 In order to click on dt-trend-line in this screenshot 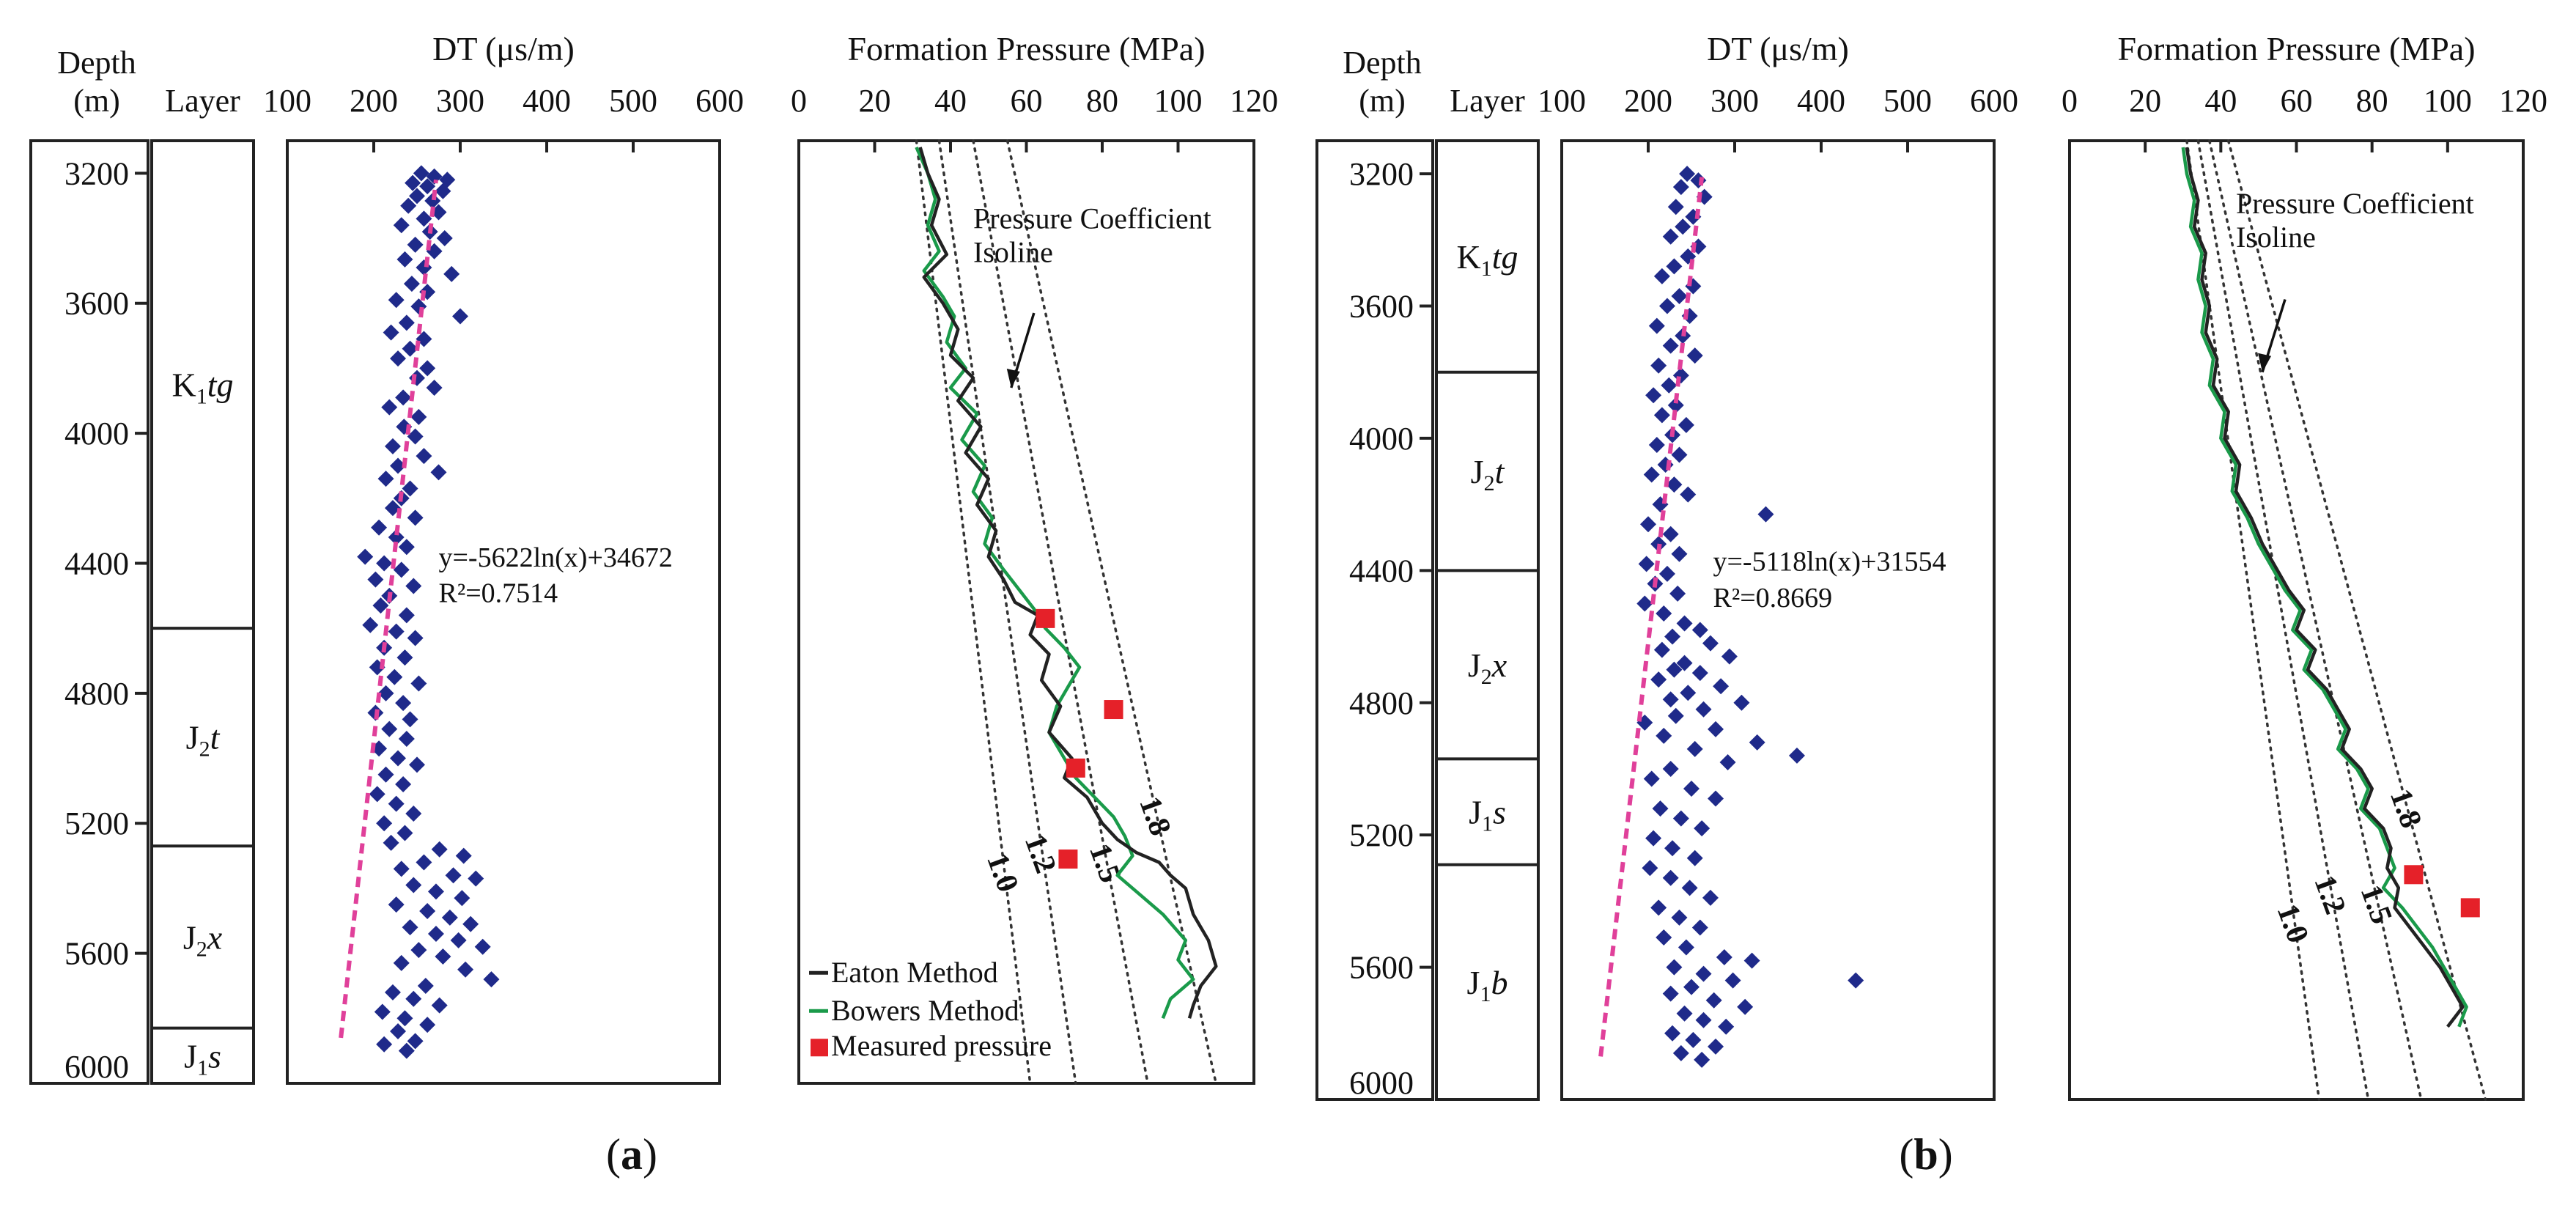, I will do `click(1651, 617)`.